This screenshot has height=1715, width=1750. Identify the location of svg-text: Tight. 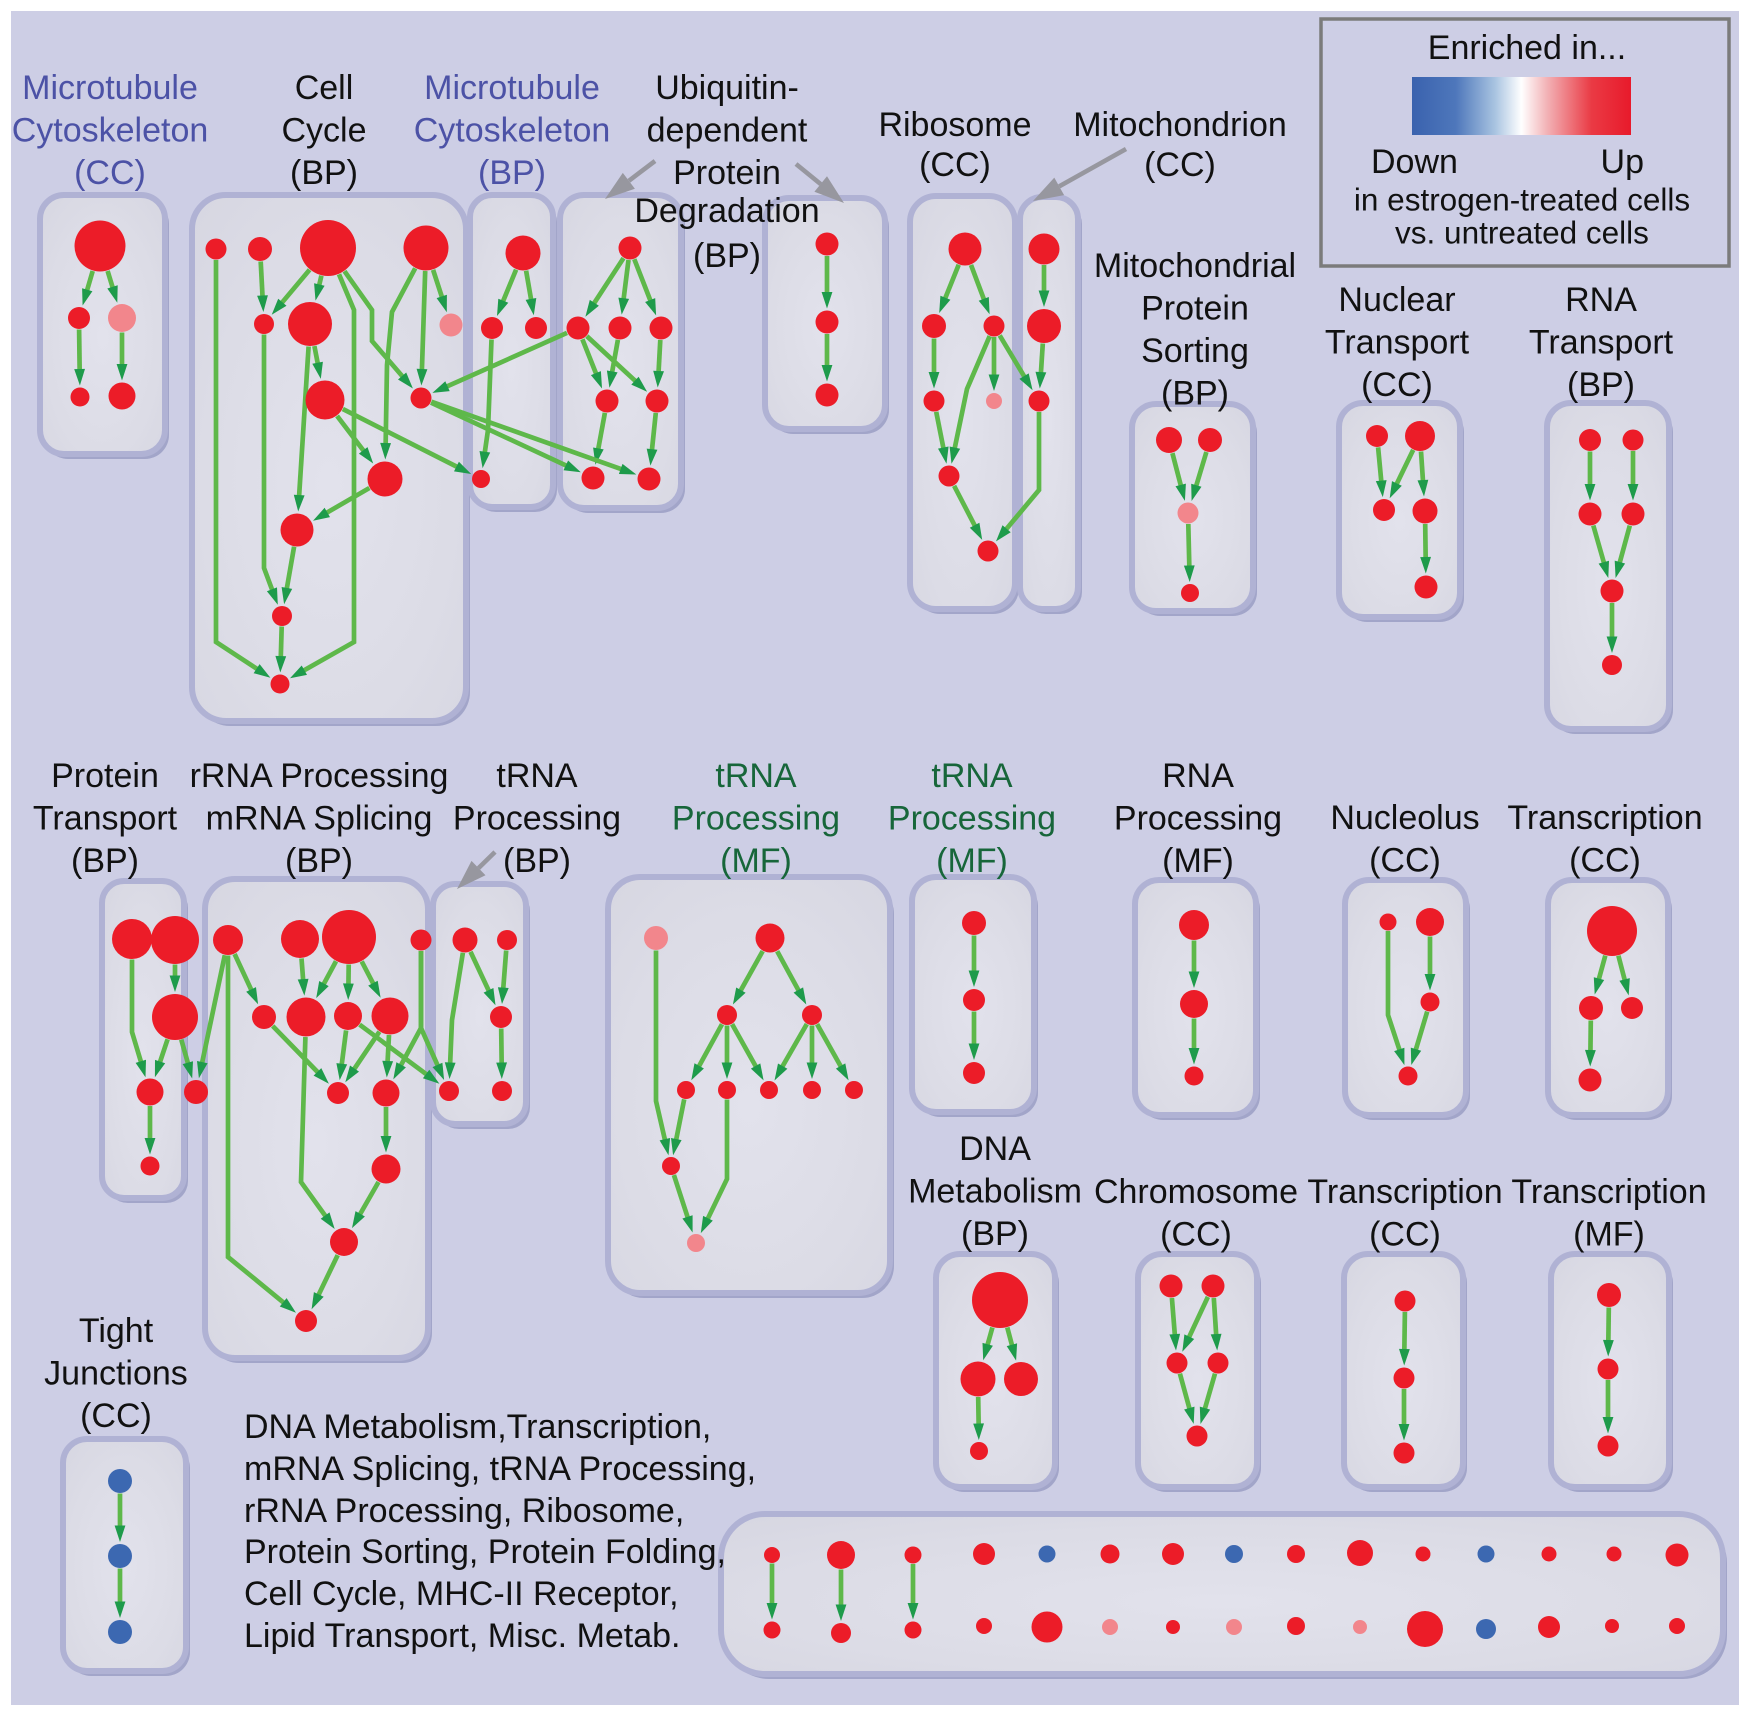
(116, 1331).